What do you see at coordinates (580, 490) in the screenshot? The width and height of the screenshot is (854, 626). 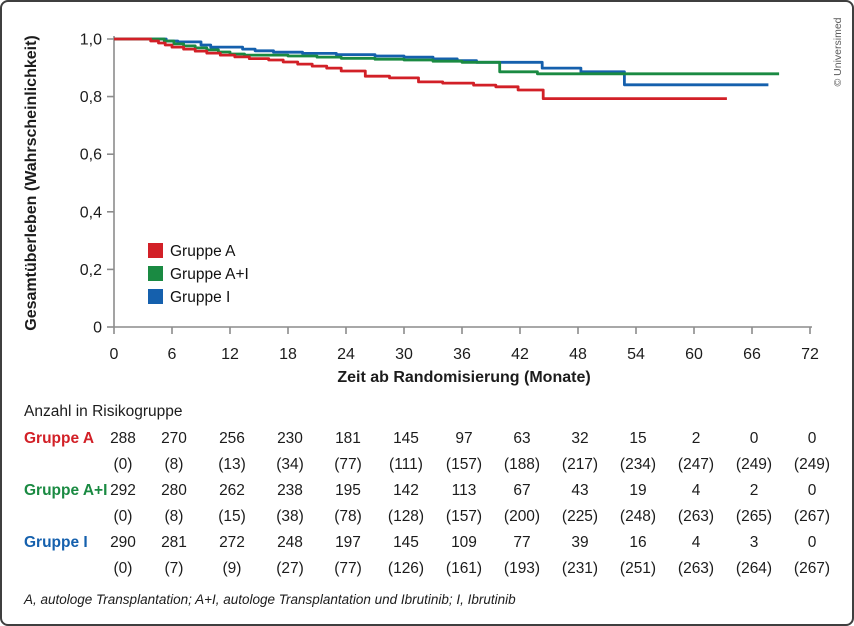 I see `at-risk-value: 43` at bounding box center [580, 490].